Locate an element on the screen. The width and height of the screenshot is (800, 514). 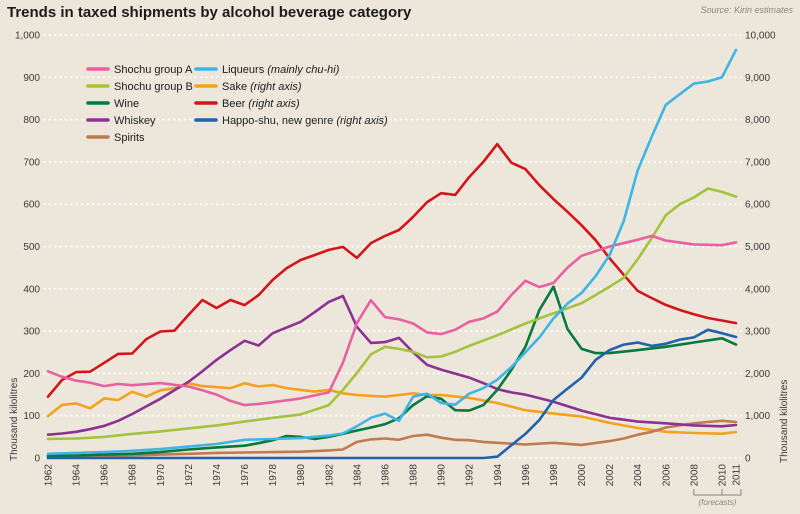
legend-label-spirits: Spirits is located at coordinates (129, 138).